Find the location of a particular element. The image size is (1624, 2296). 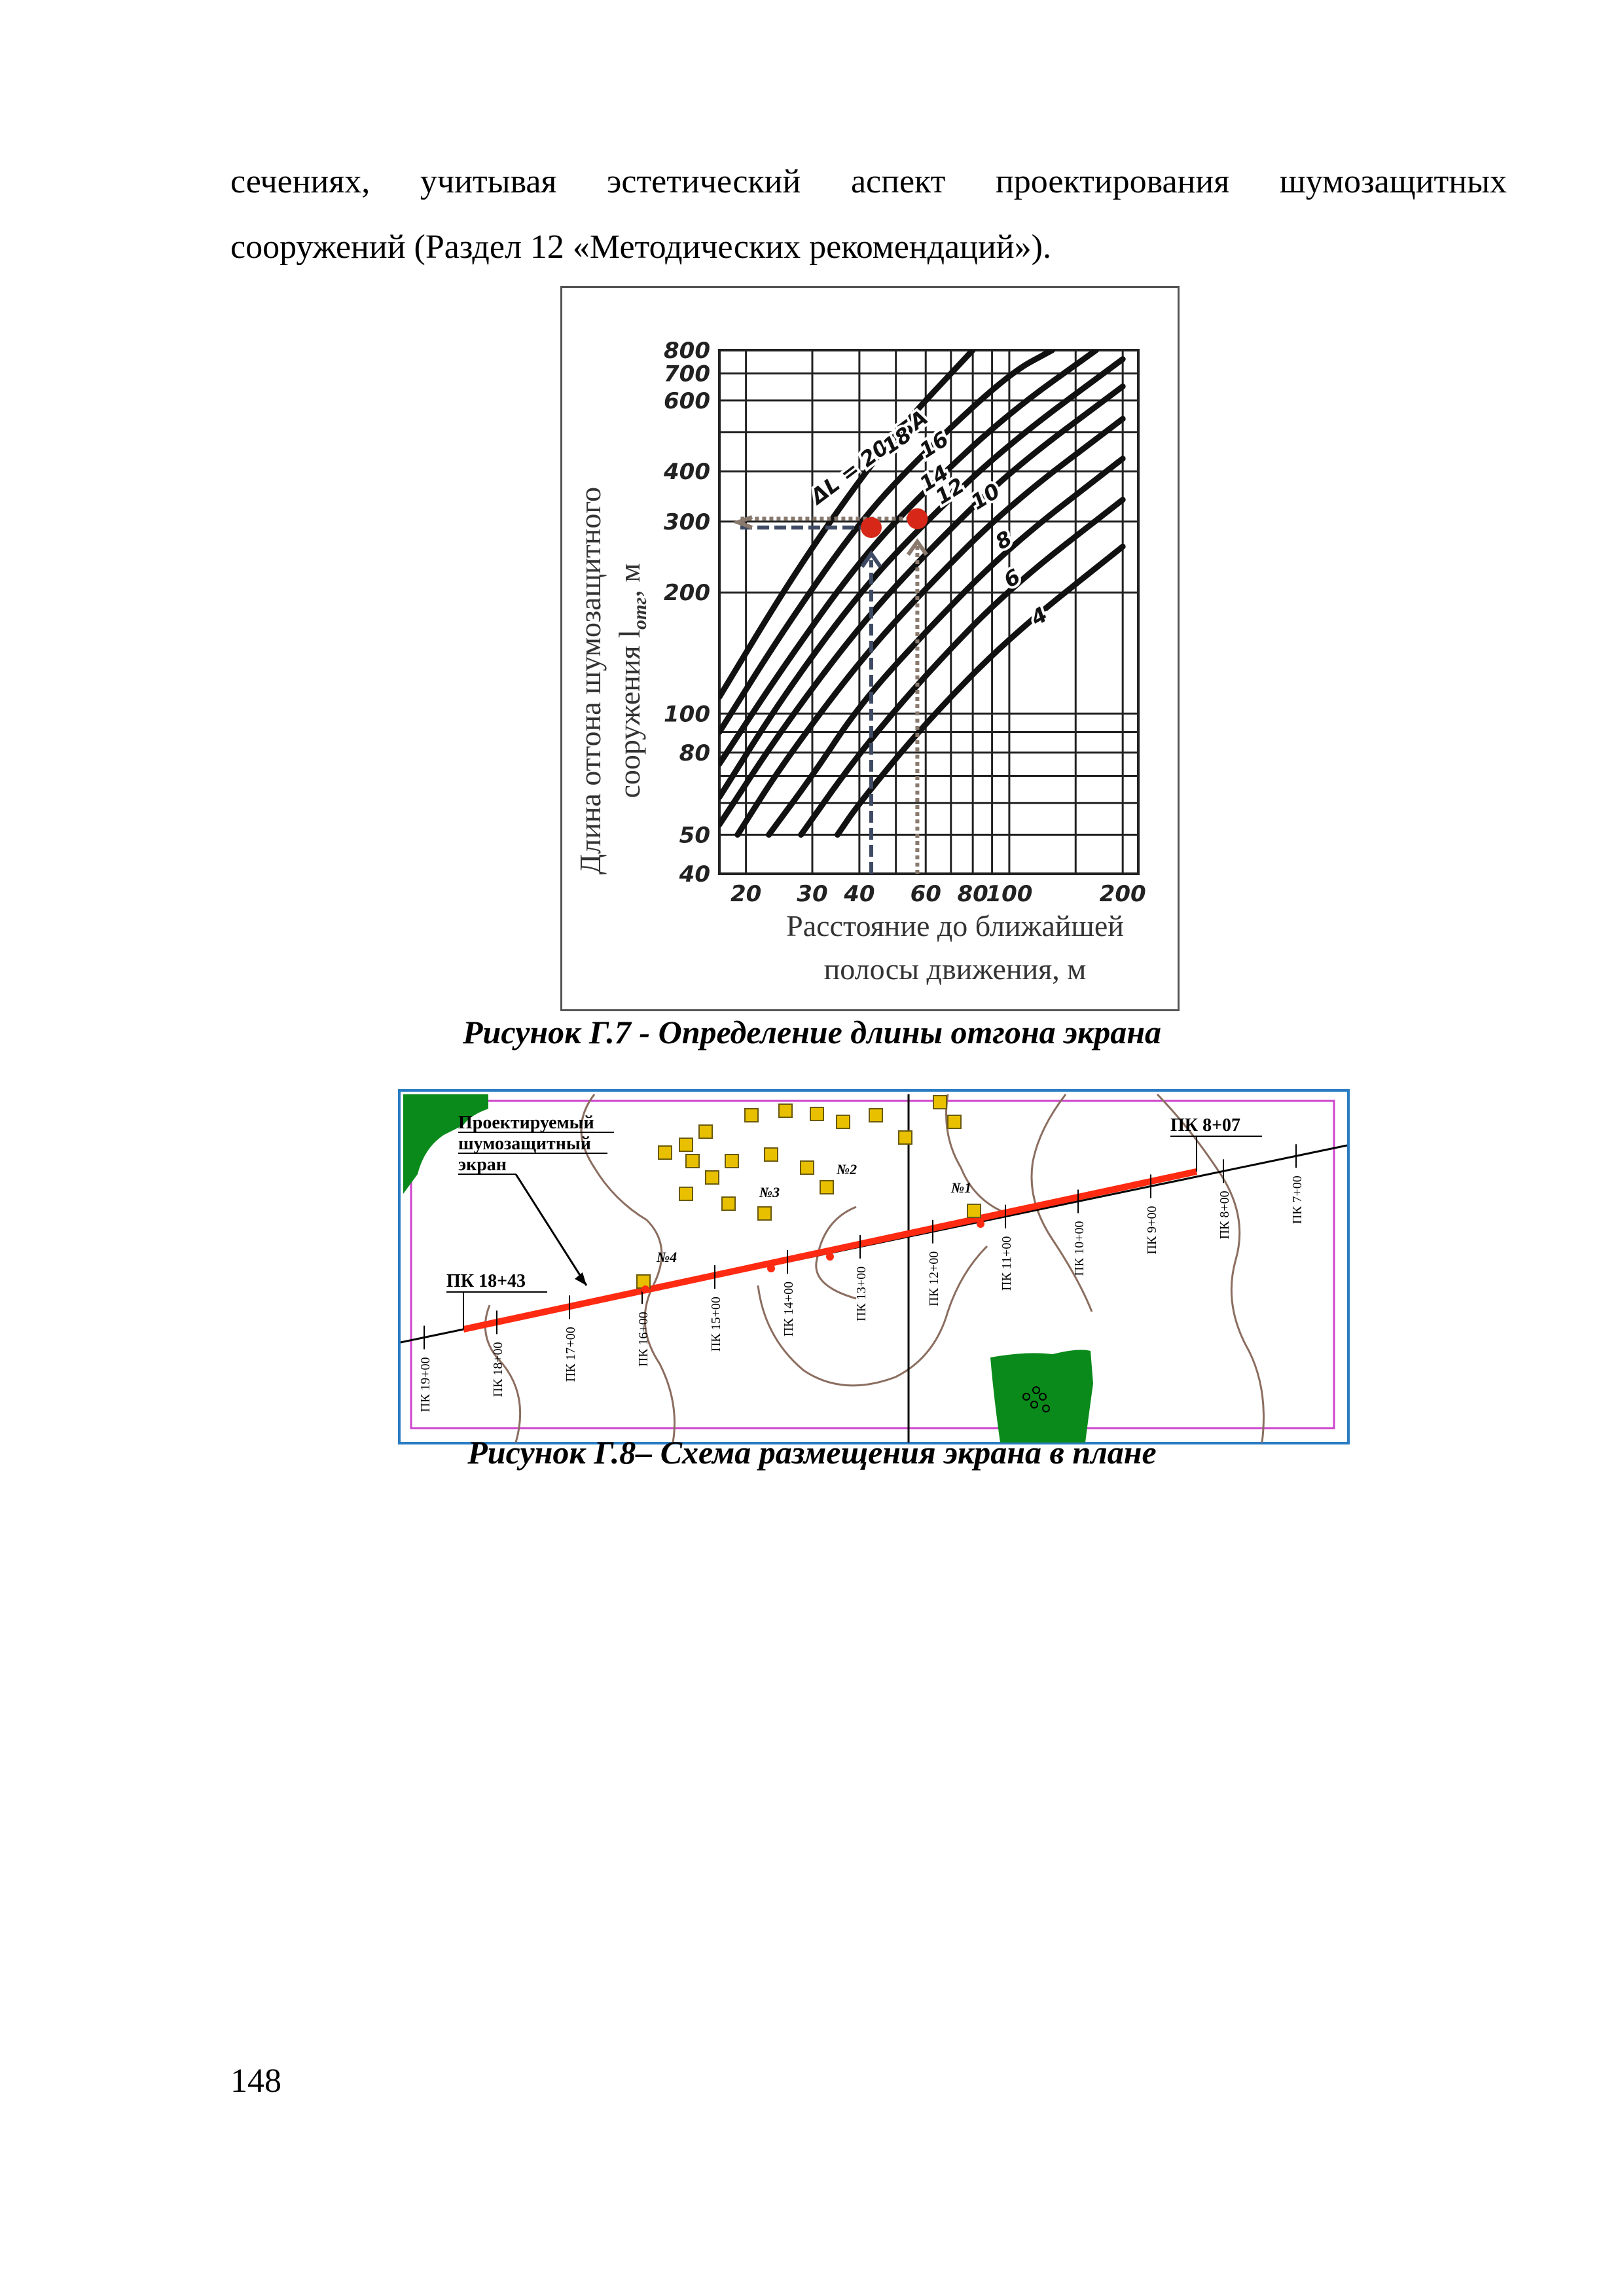

receiver-points is located at coordinates (813, 1256).